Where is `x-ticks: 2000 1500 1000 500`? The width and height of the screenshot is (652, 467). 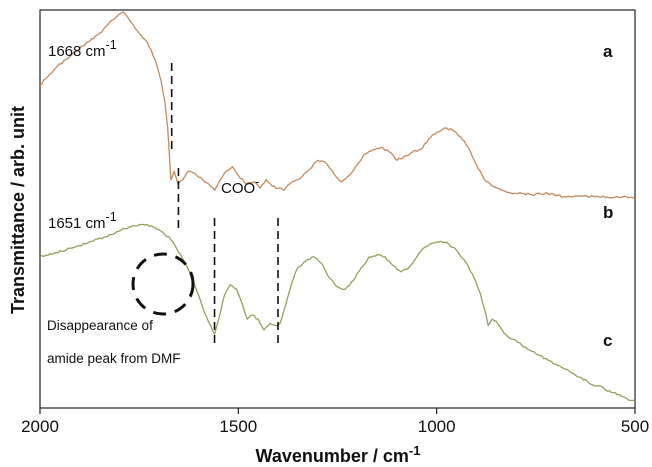
x-ticks: 2000 1500 1000 500 is located at coordinates (335, 422).